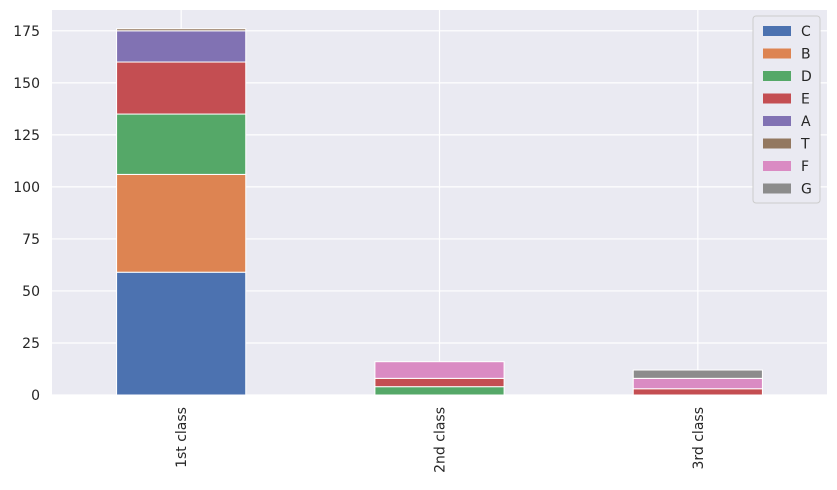  I want to click on legend-swatch-D, so click(777, 76).